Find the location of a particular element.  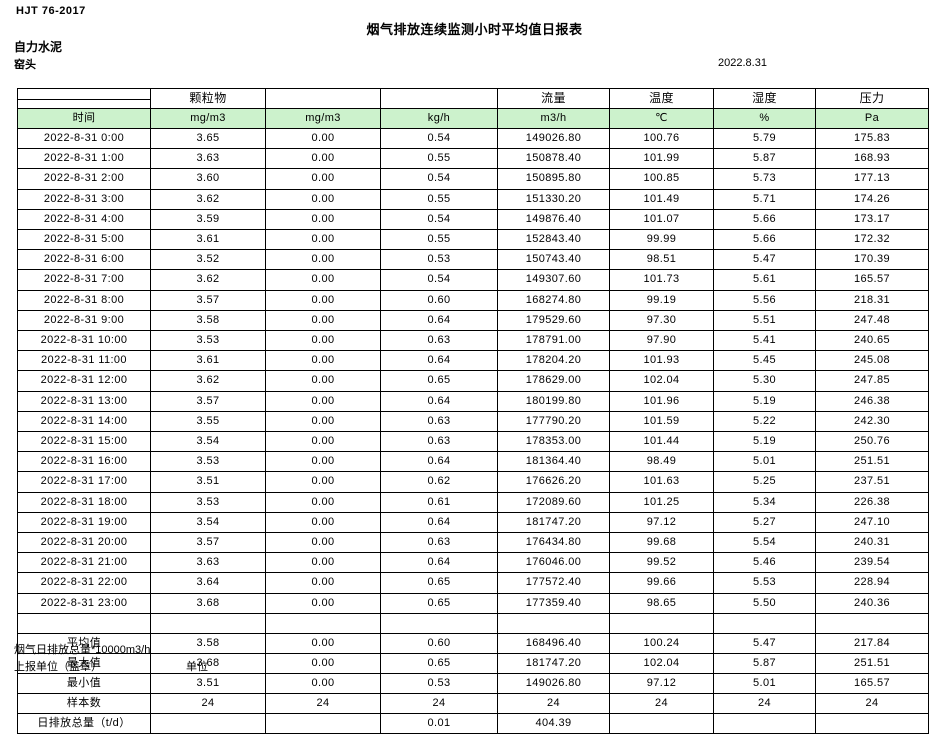

data-cell: 5.45 is located at coordinates (764, 361).